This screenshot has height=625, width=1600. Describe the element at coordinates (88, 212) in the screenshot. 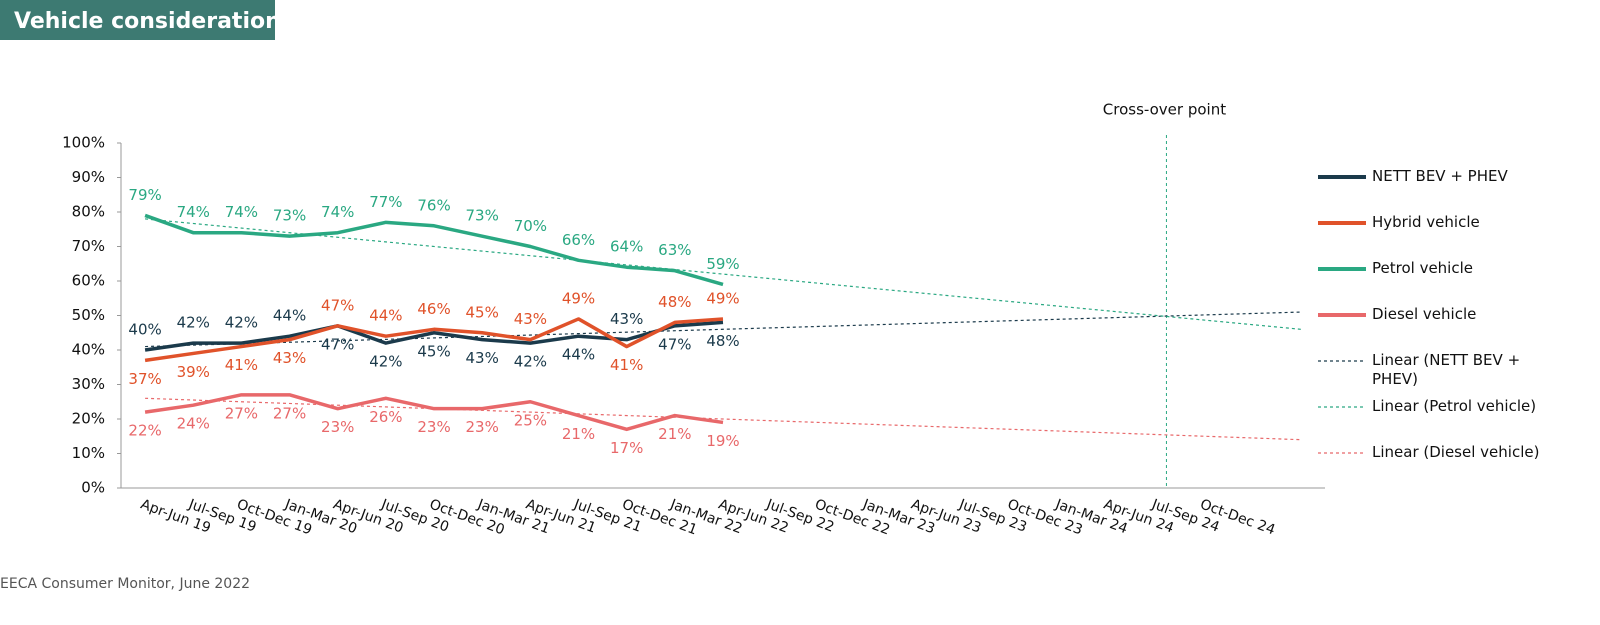

I see `y-tick-label: 80%` at that location.